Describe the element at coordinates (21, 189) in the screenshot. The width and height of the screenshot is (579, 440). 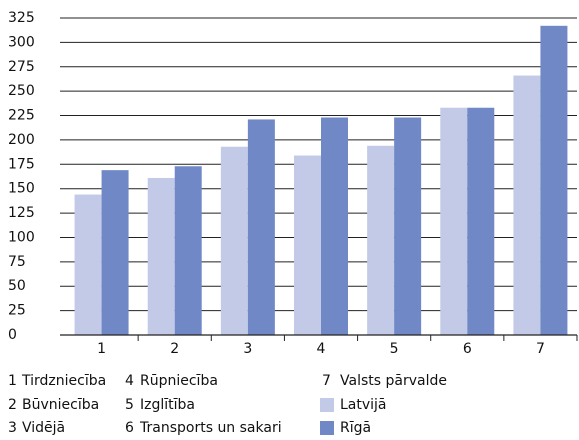
I see `y-tick-label: 150` at that location.